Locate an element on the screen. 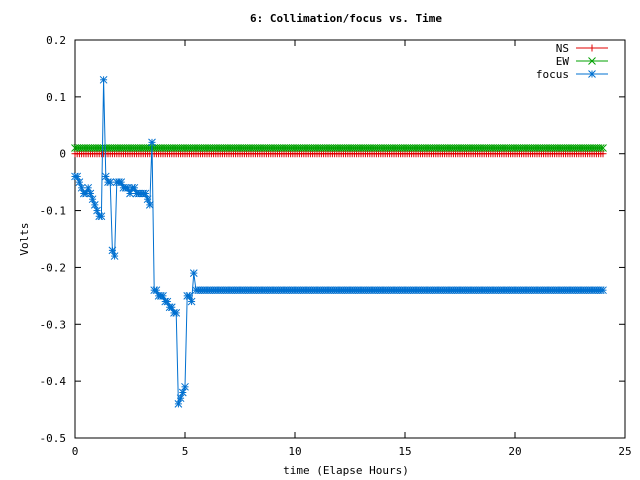 The height and width of the screenshot is (480, 640). y-tick-label: -0.2 is located at coordinates (53, 267).